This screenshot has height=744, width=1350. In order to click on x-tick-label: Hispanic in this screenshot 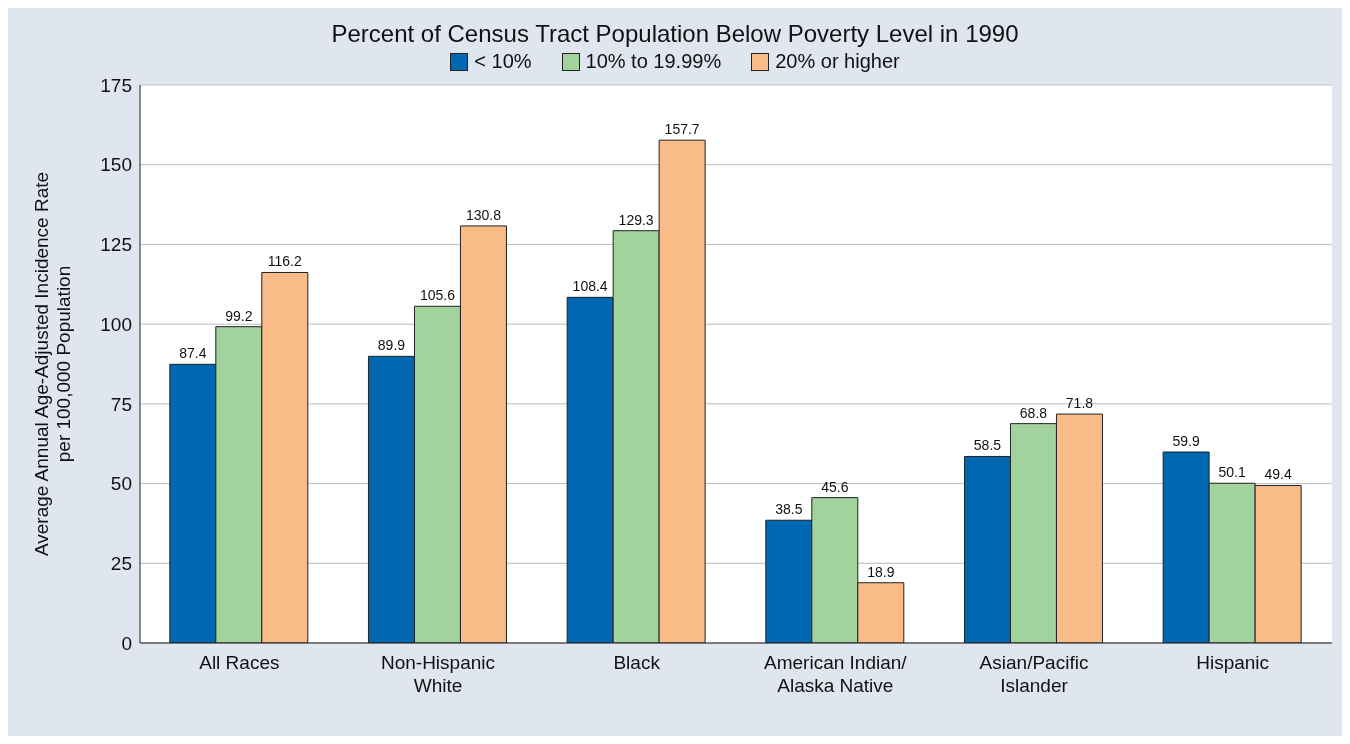, I will do `click(1233, 662)`.